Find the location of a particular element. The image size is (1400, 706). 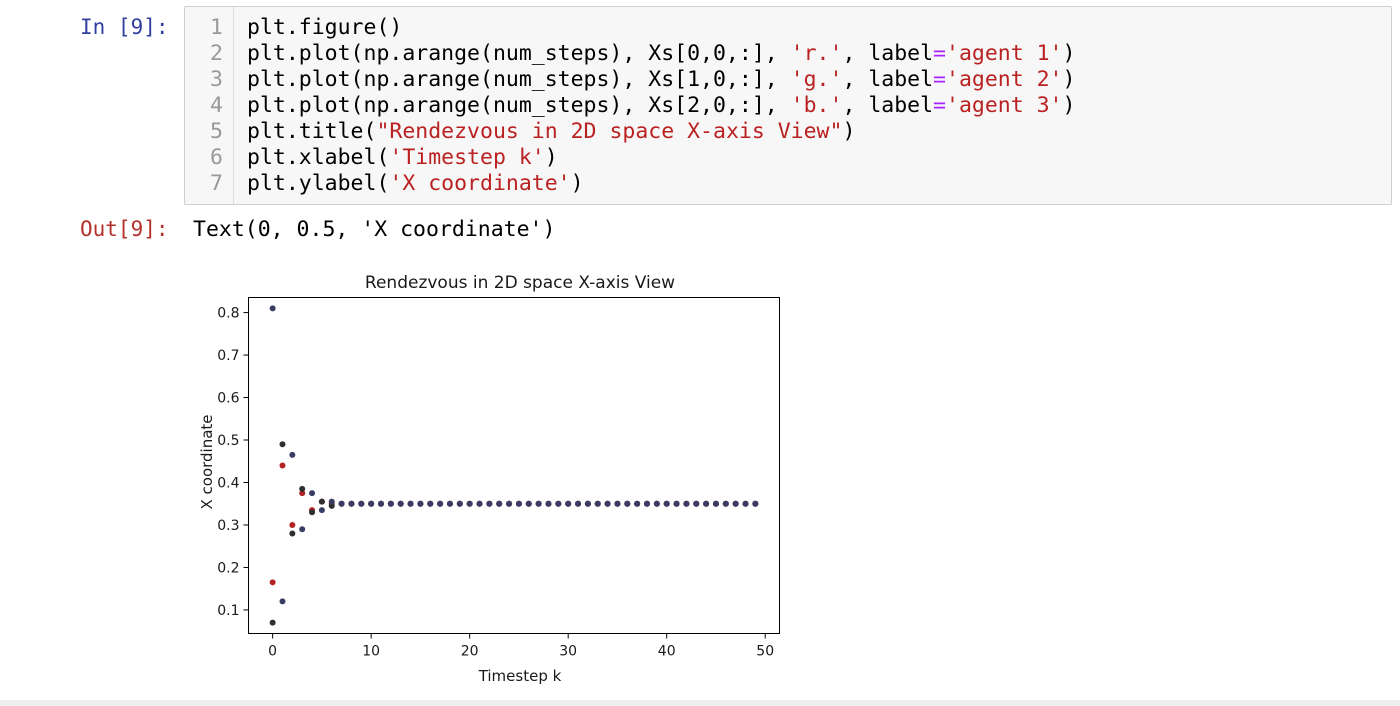

line-number: 6 is located at coordinates (216, 157).